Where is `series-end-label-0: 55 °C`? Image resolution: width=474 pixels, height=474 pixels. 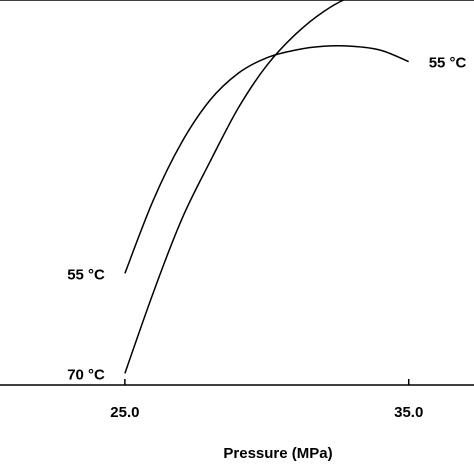
series-end-label-0: 55 °C is located at coordinates (448, 63).